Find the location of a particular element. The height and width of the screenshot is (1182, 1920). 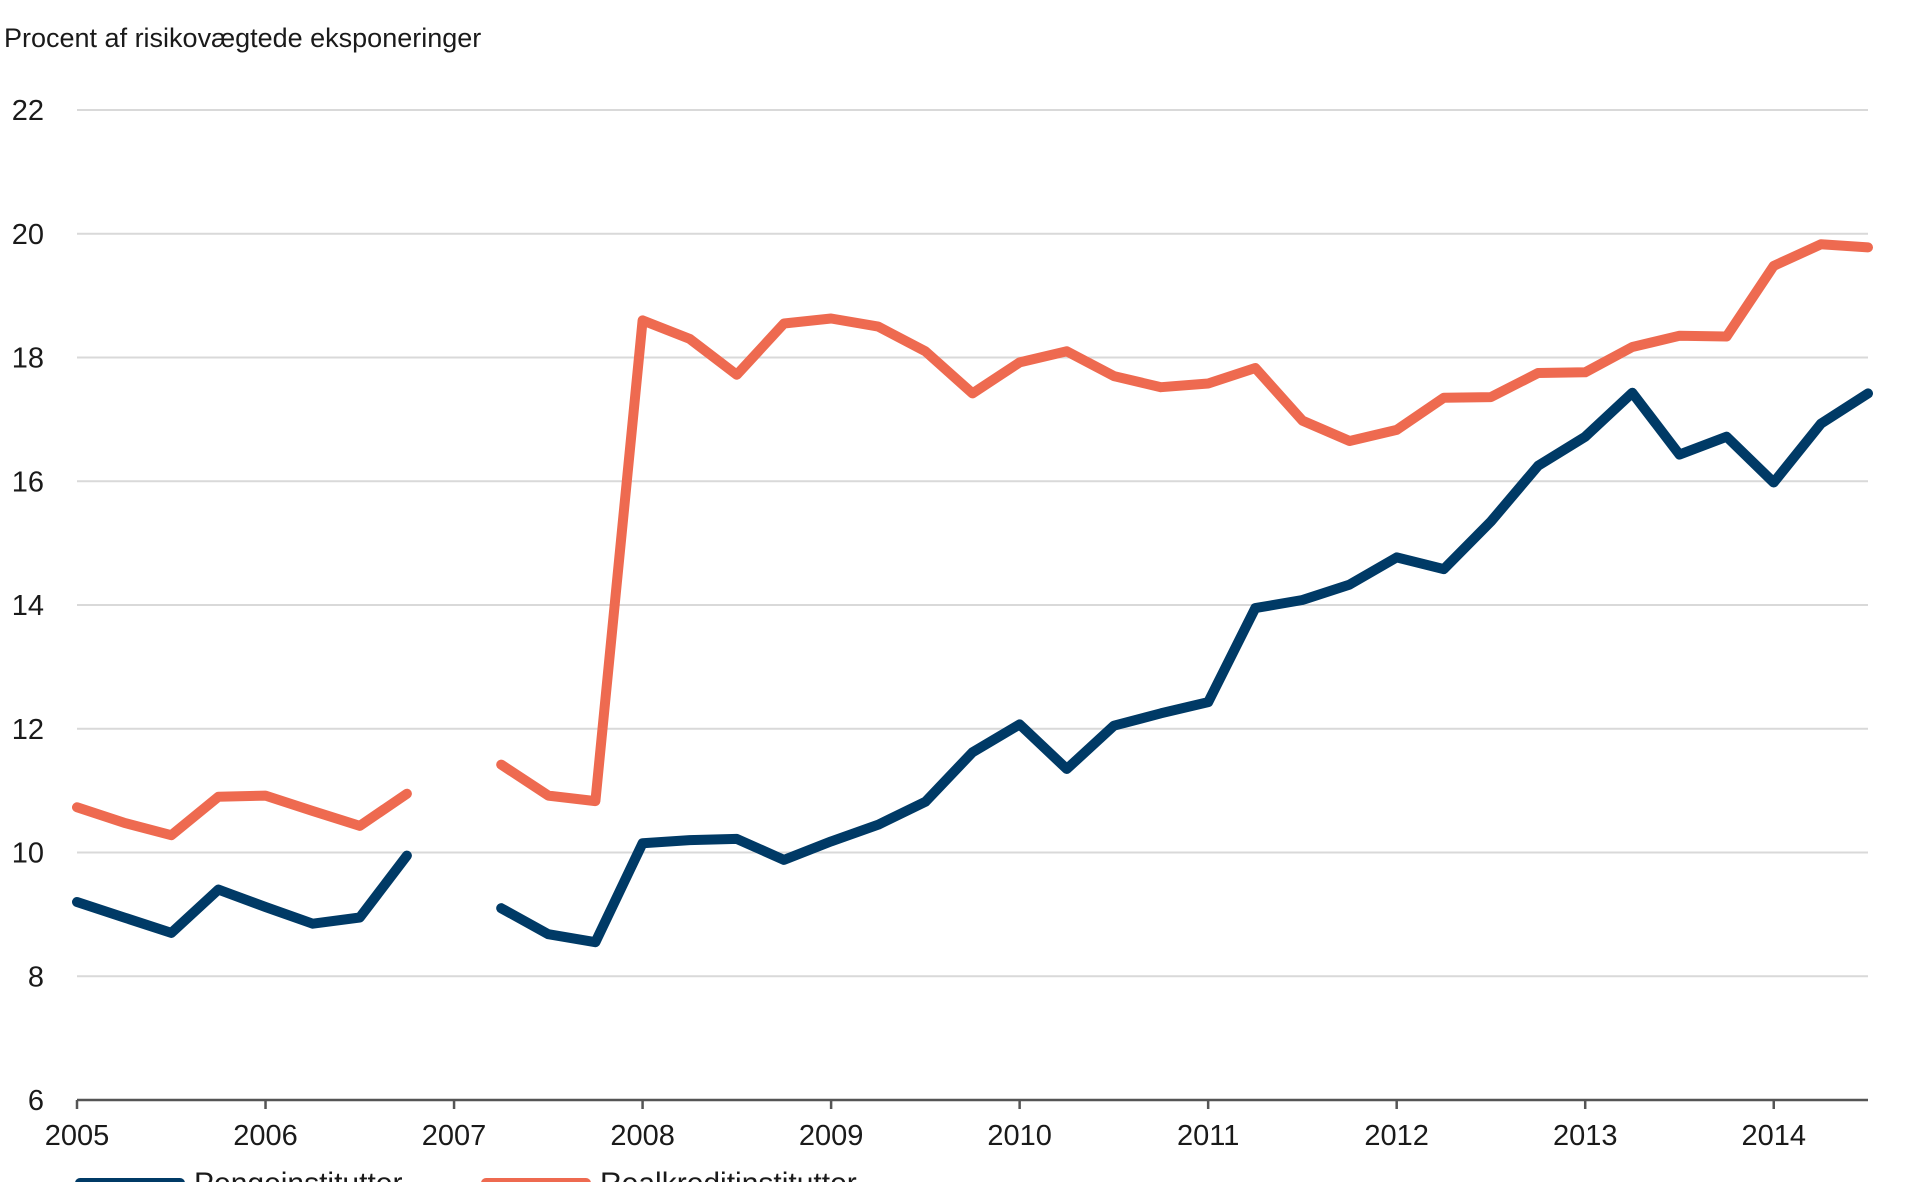

y-tick-label: 20 is located at coordinates (28, 235).